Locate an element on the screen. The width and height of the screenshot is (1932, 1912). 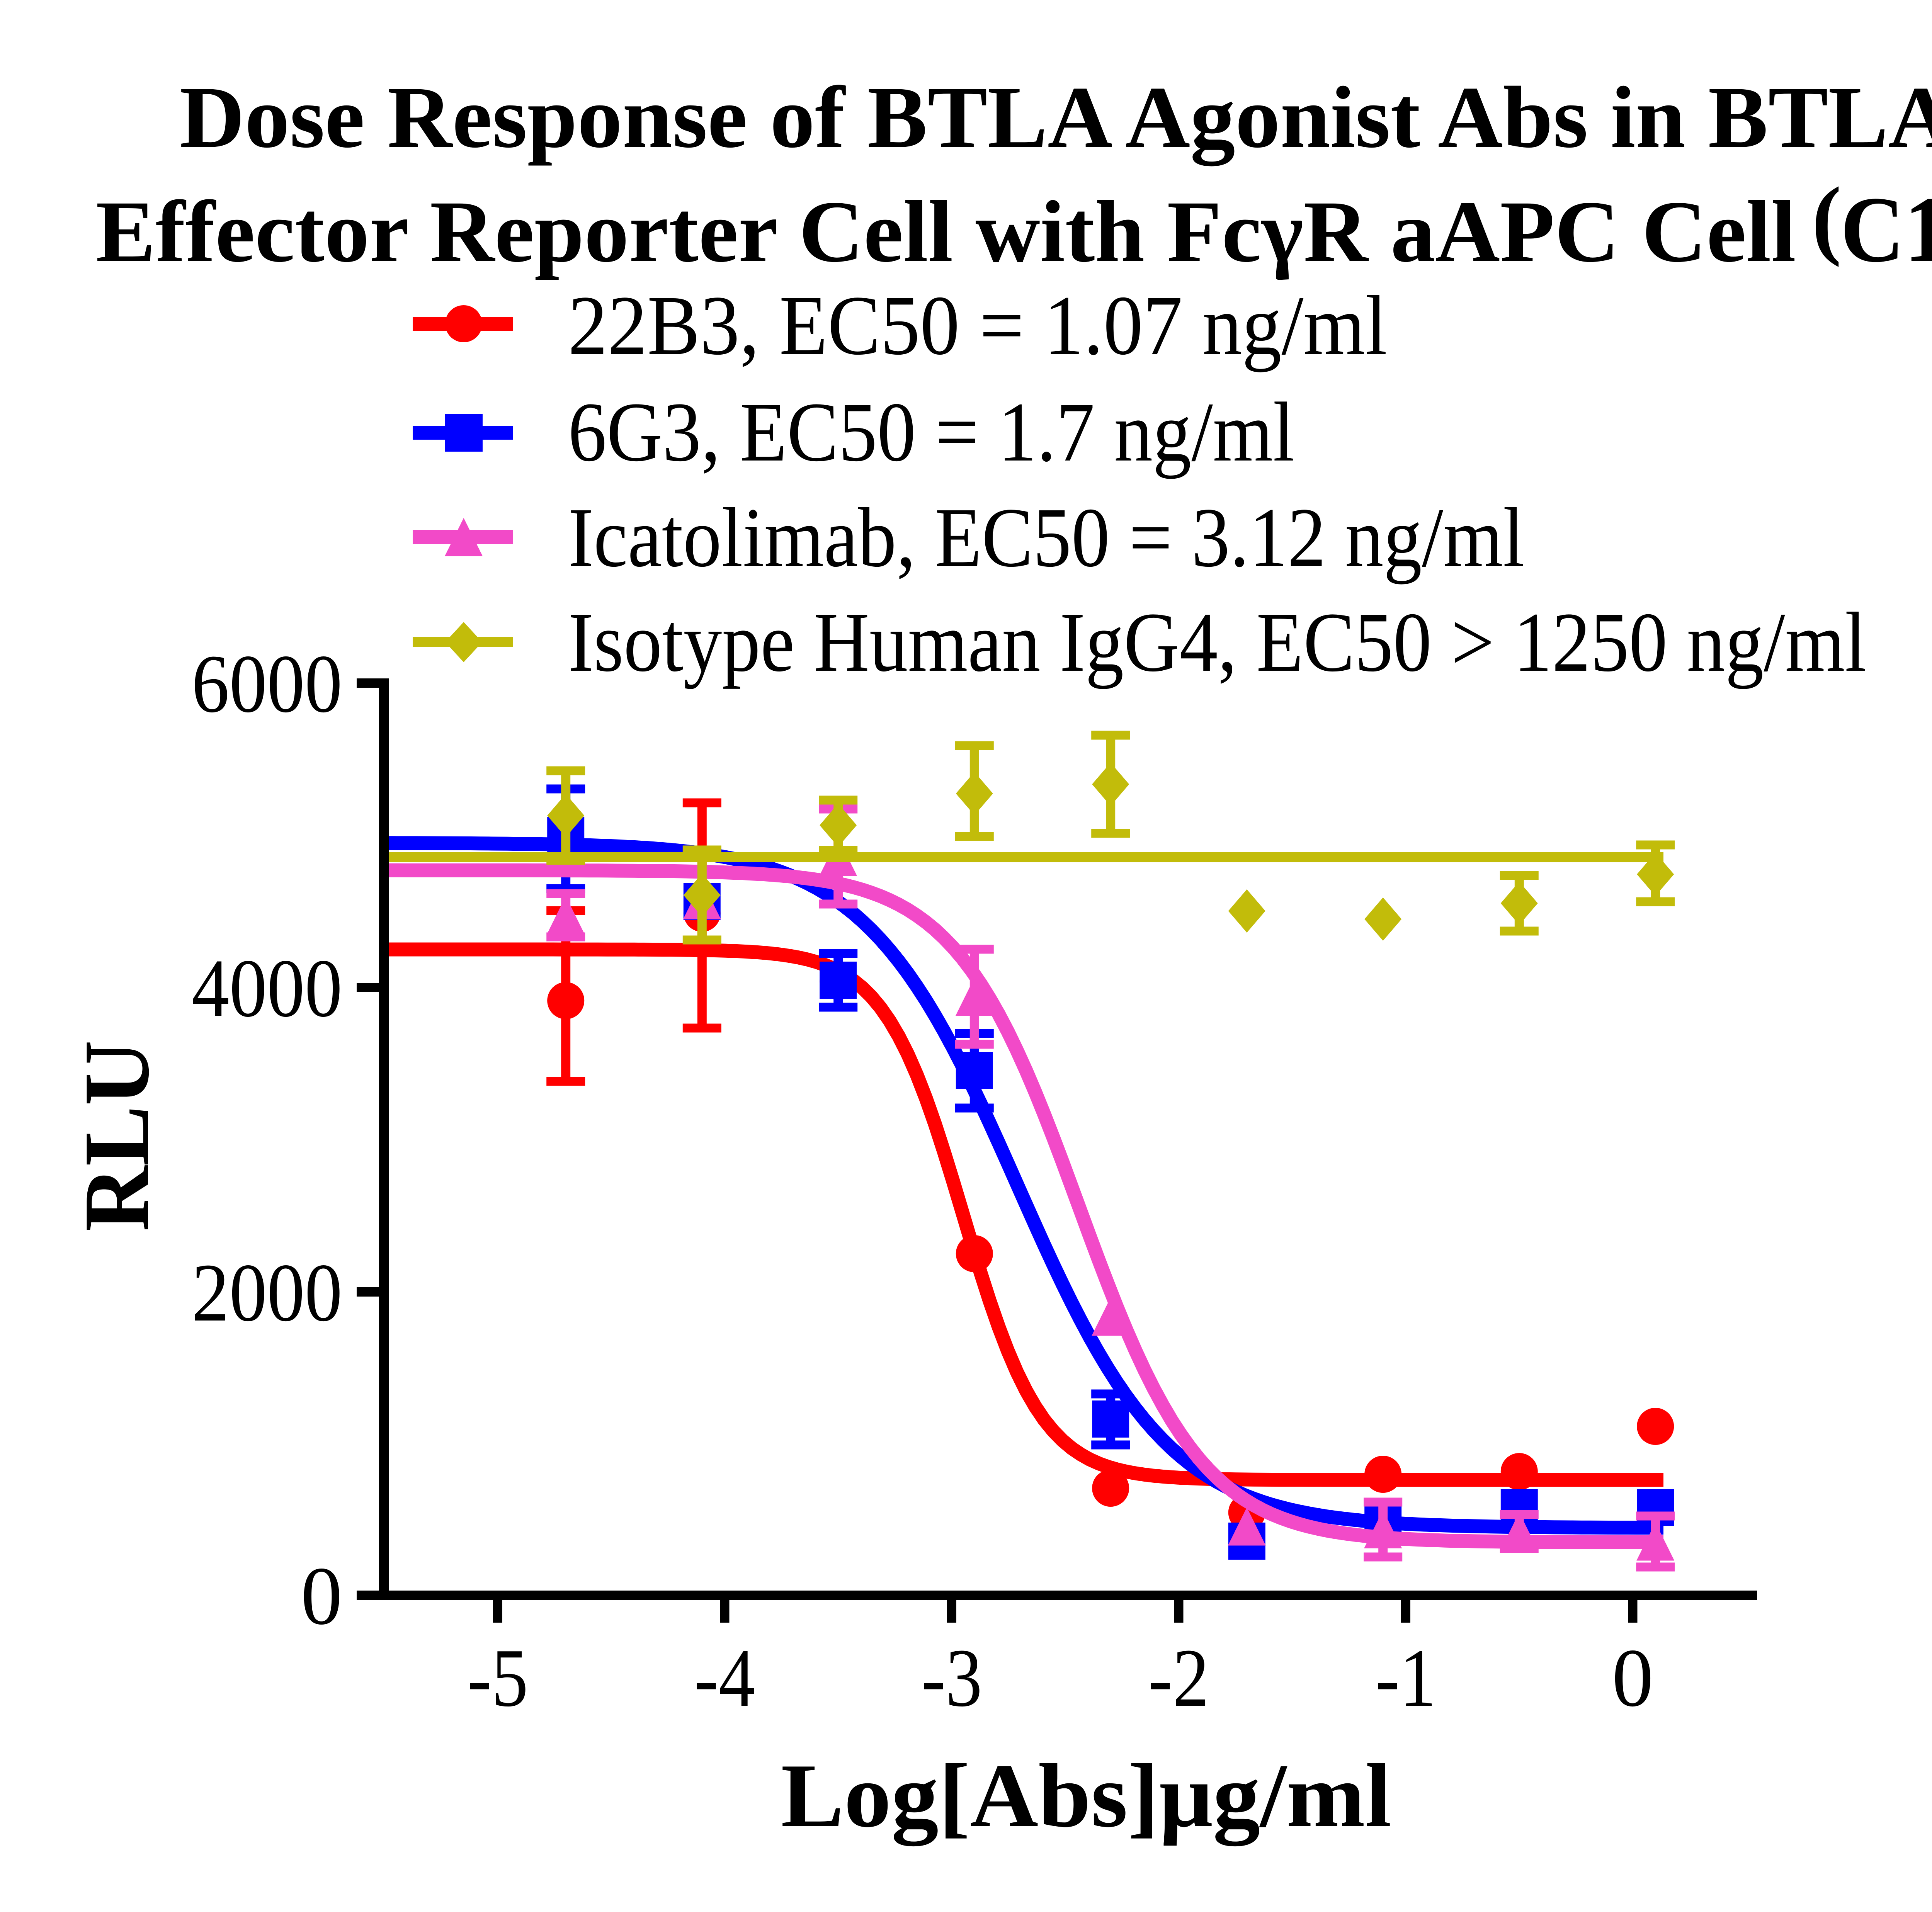
svg-text: 2000 is located at coordinates (267, 1292).